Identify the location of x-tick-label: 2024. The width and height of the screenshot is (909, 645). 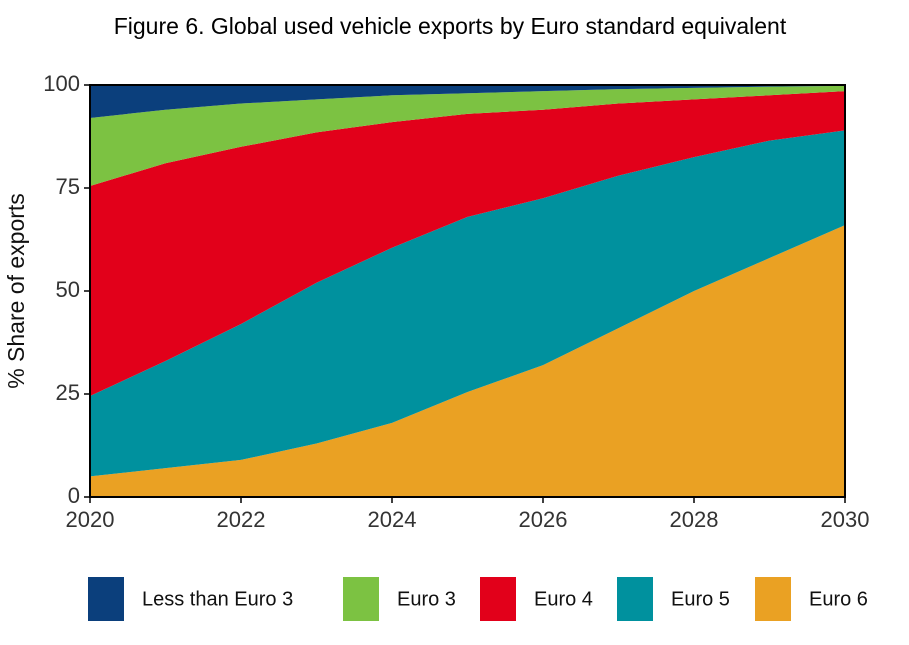
(392, 519).